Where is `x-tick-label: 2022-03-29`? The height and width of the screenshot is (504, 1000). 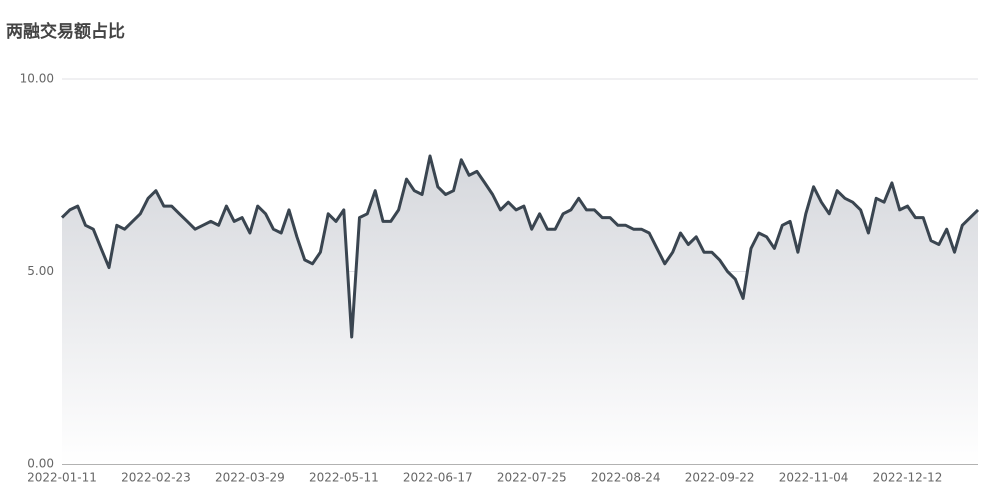
x-tick-label: 2022-03-29 is located at coordinates (250, 478).